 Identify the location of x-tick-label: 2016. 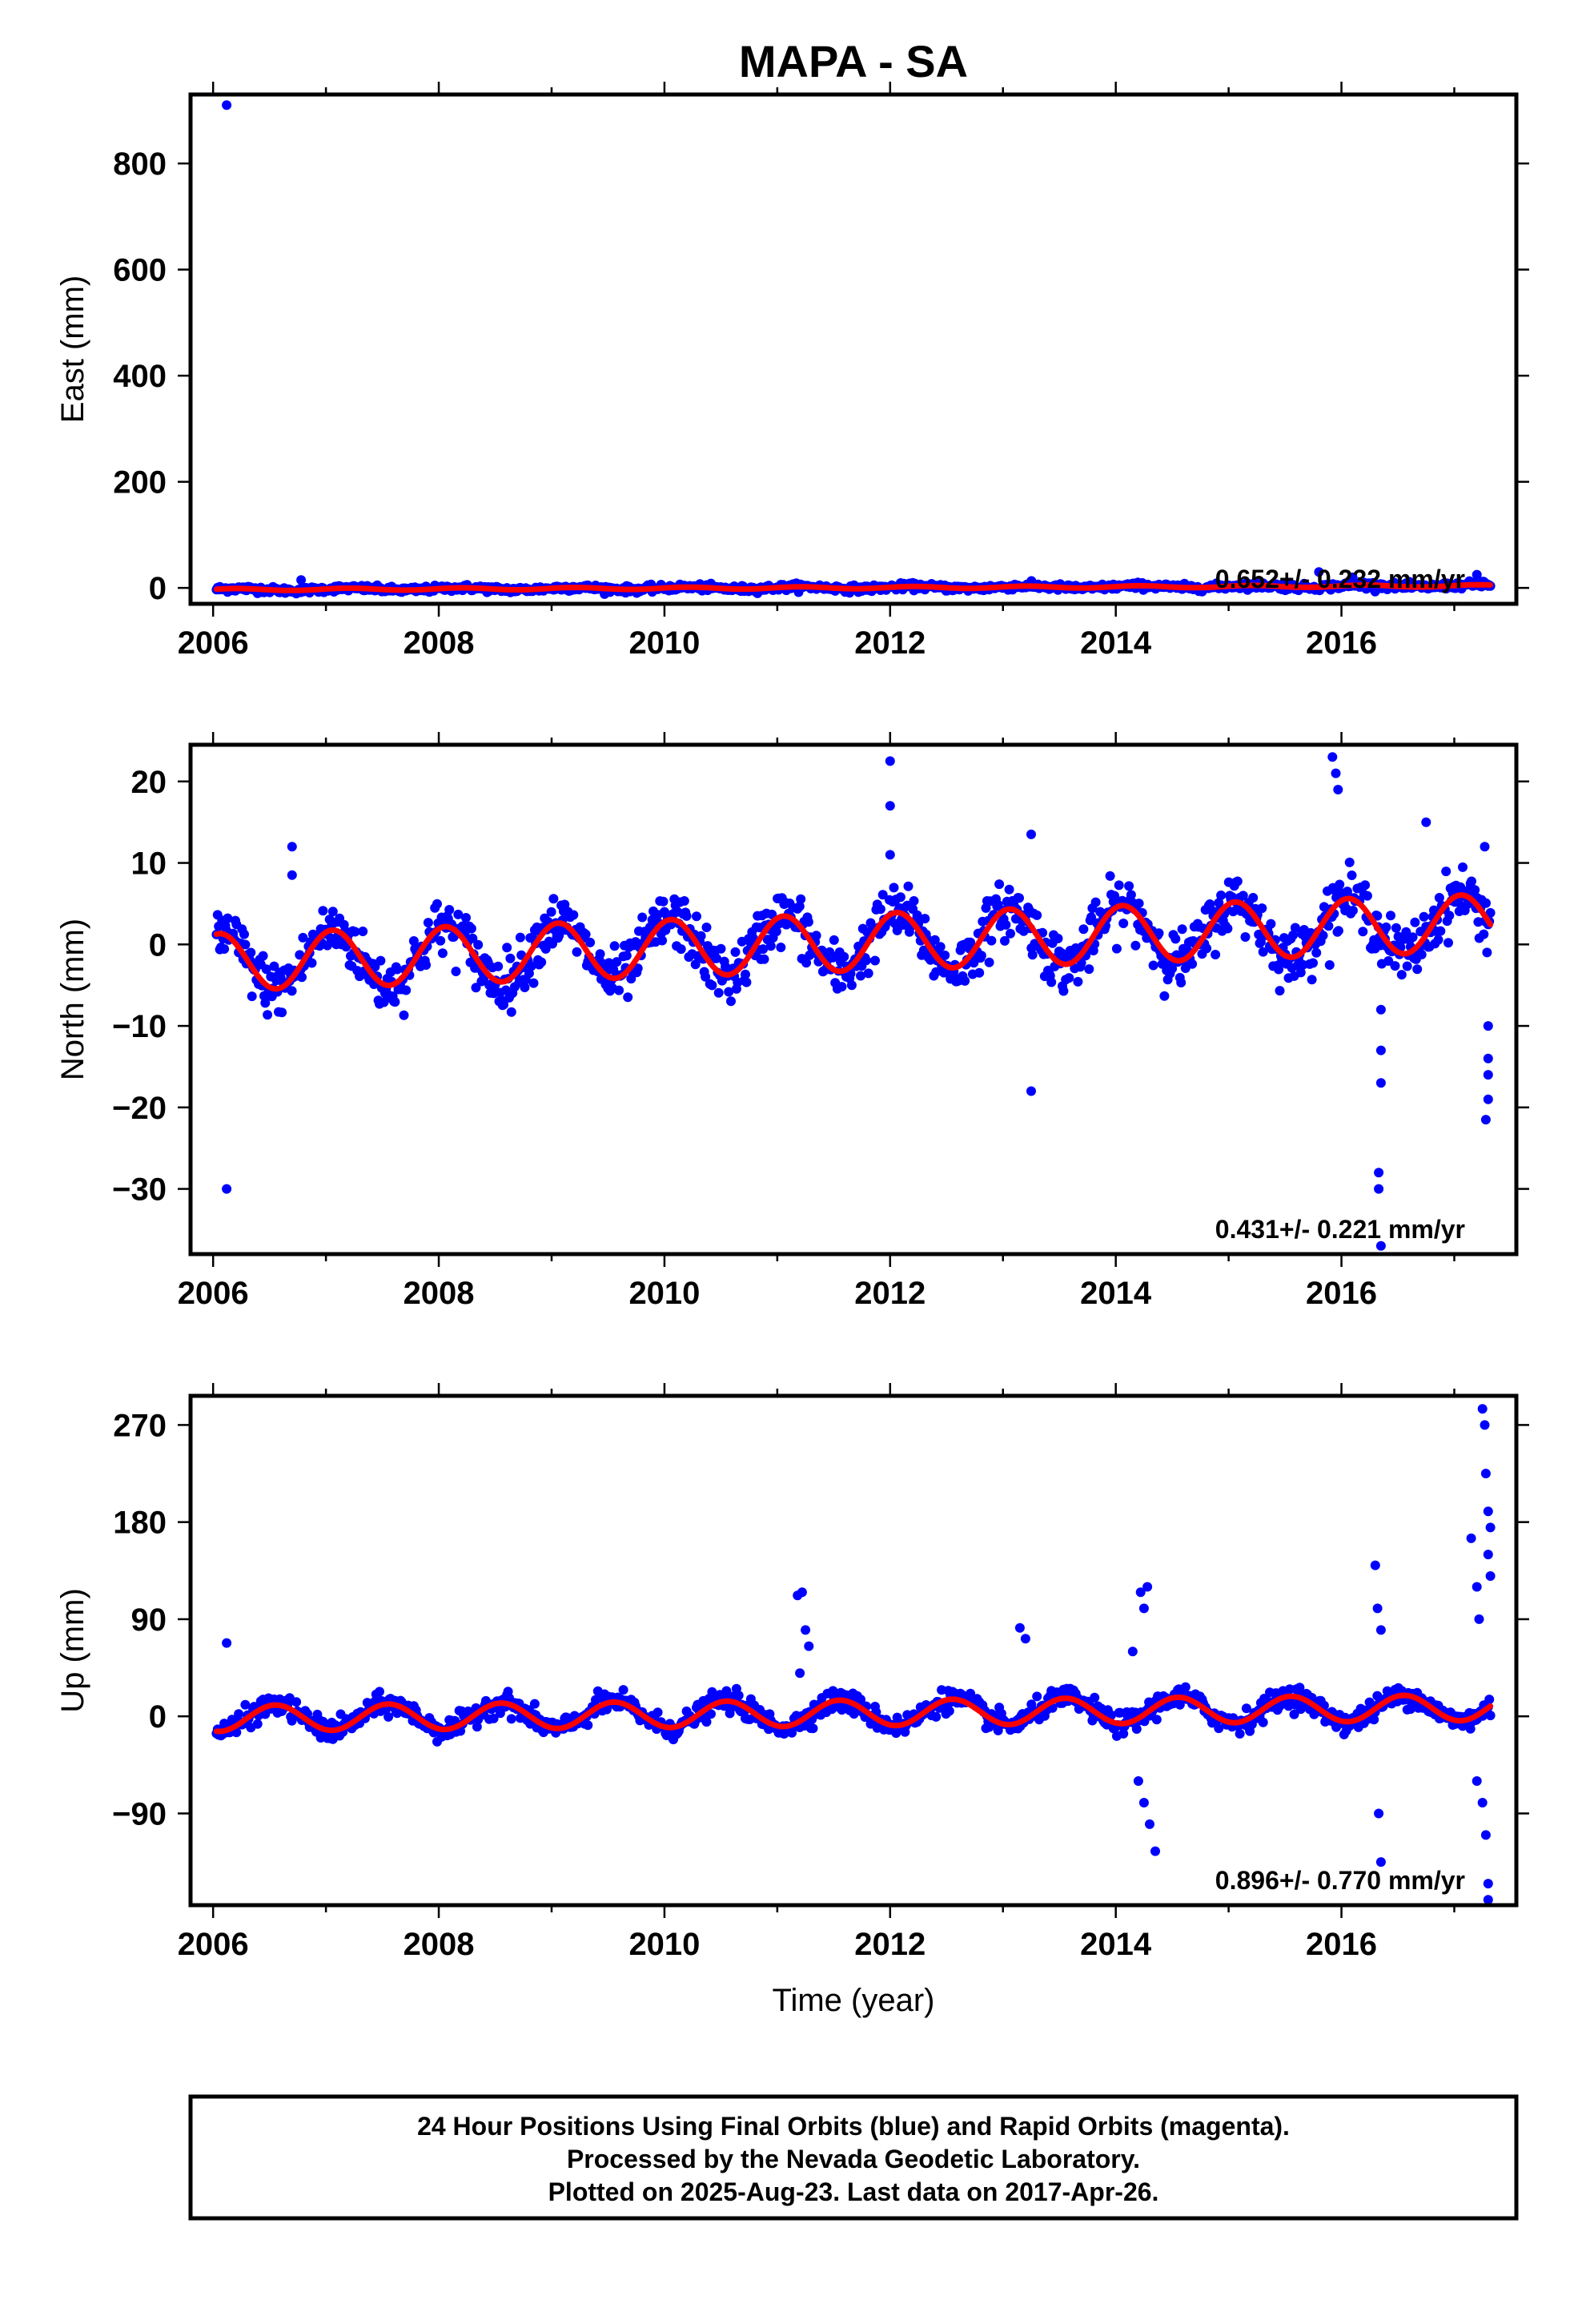
(1341, 643).